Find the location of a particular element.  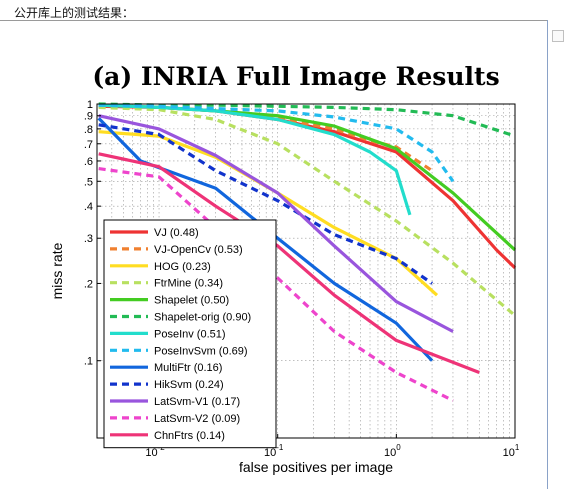

legend-label: LatSvm-V1 (0.17) is located at coordinates (197, 402).